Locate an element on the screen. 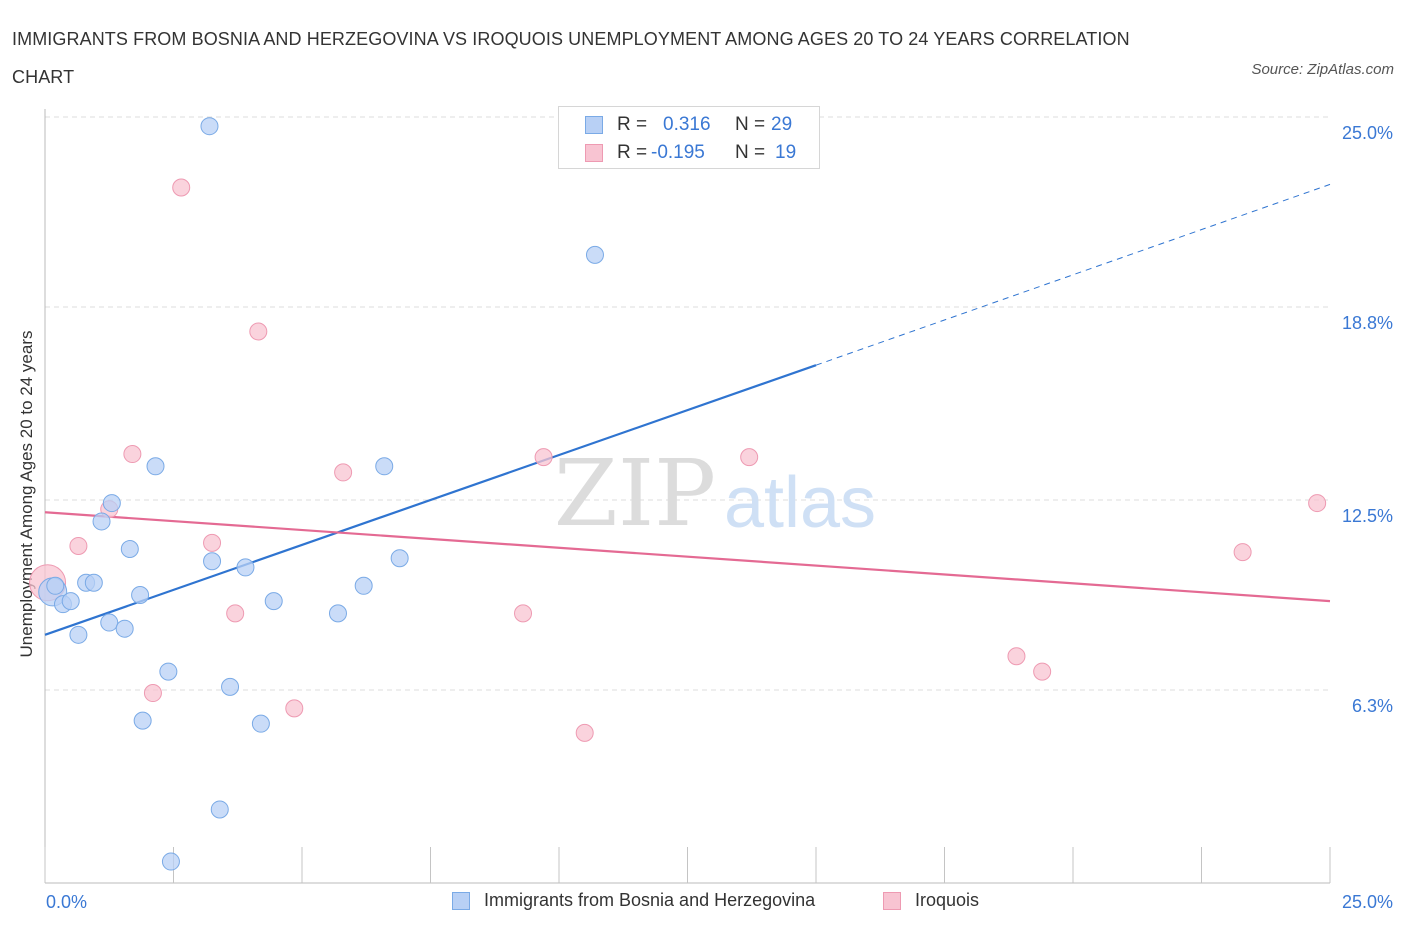  legend-r-value: 0.316 is located at coordinates (687, 124).